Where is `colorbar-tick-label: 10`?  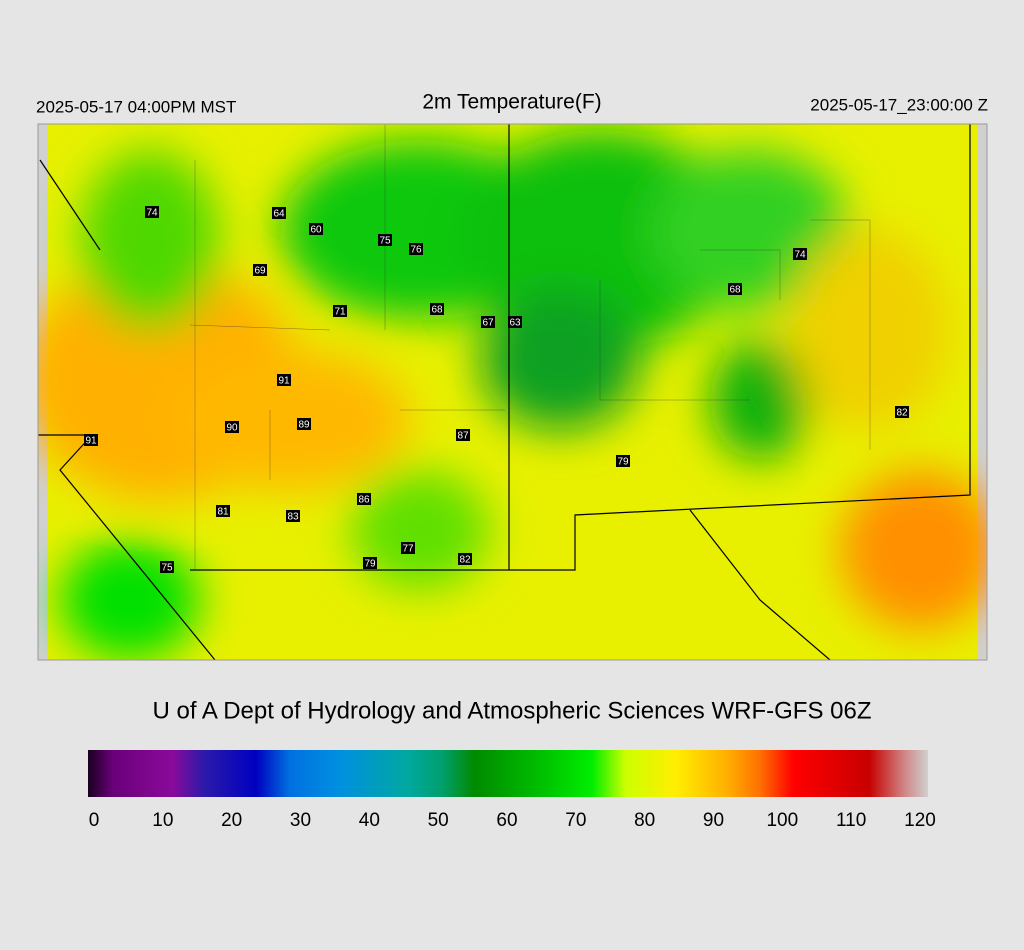 colorbar-tick-label: 10 is located at coordinates (162, 820).